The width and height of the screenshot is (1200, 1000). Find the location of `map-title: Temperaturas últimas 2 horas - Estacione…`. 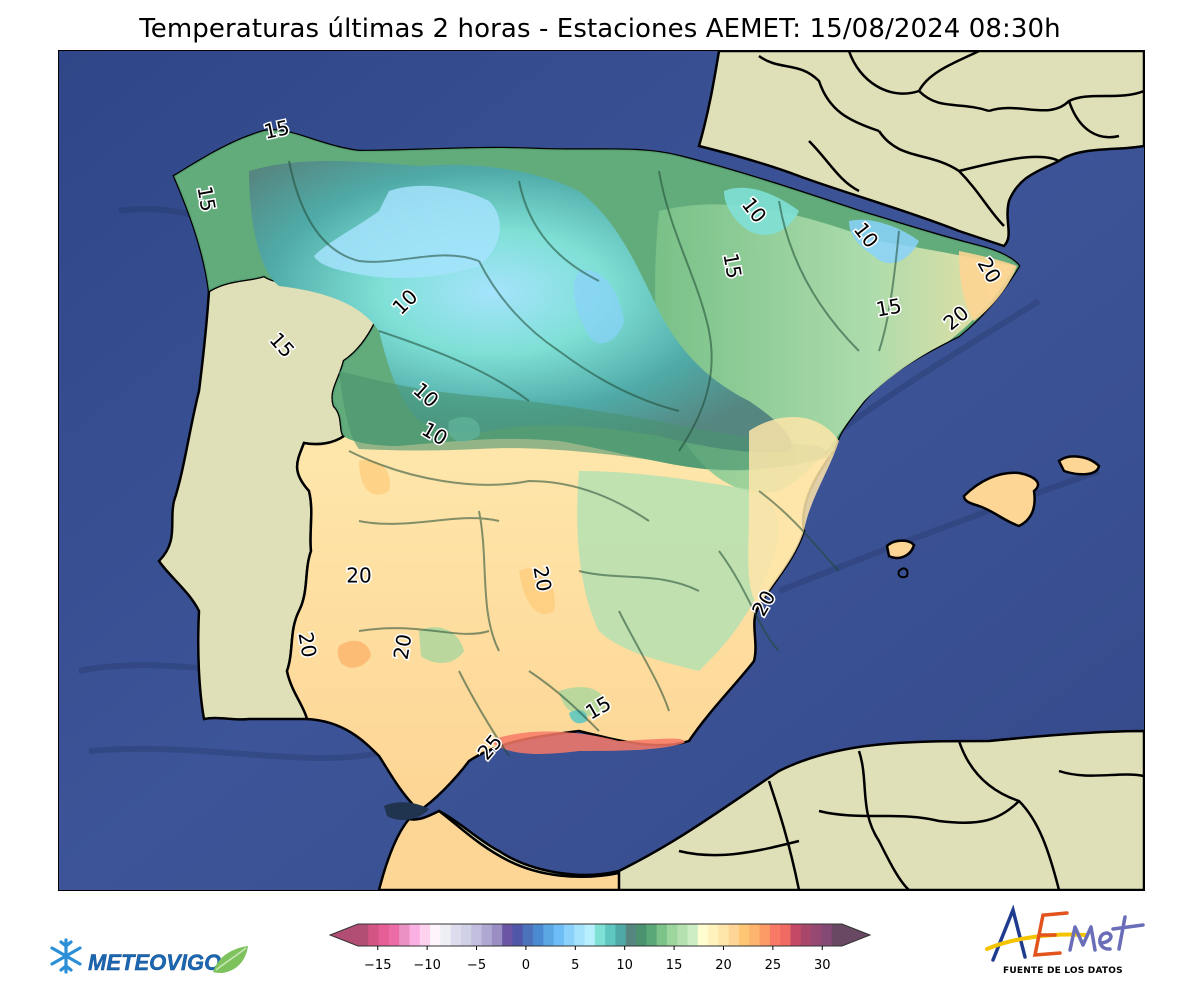

map-title: Temperaturas últimas 2 horas - Estacione… is located at coordinates (600, 29).